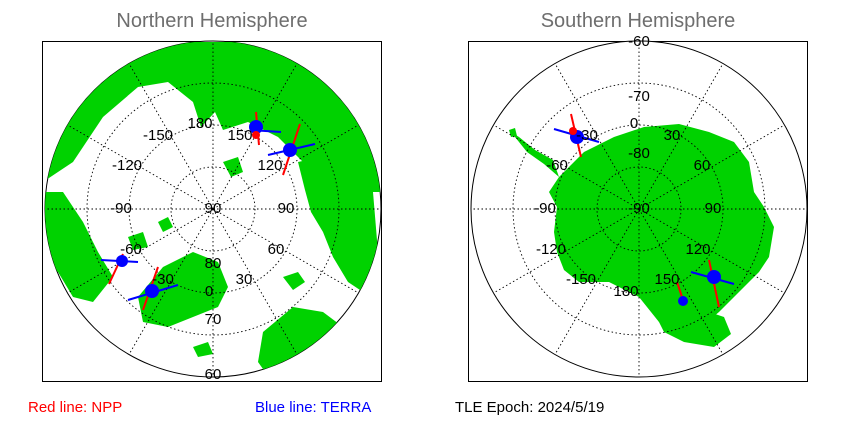  I want to click on north-satellite-tracks, so click(208, 211).